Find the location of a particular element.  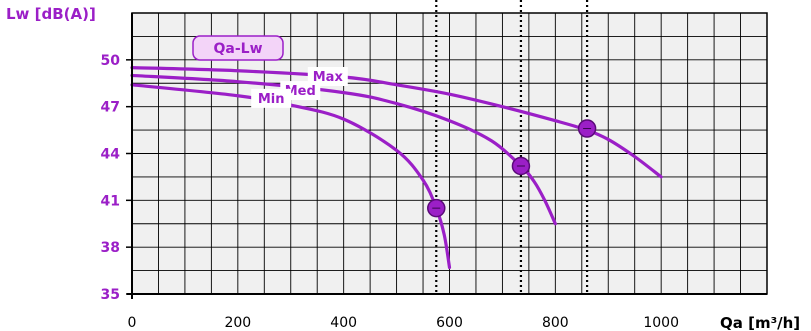

legend-text: Qa-Lw is located at coordinates (237, 49).